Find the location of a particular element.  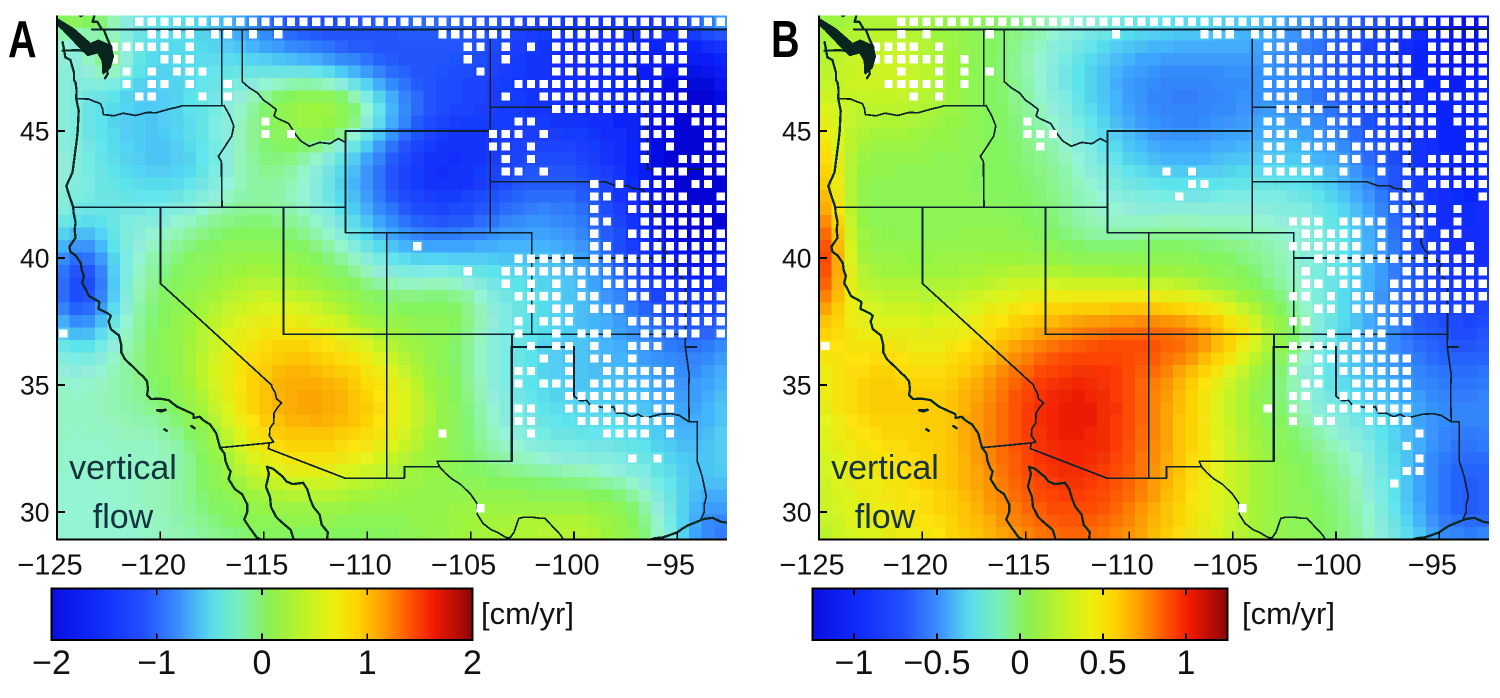

svg-text: −2 is located at coordinates (51, 663).